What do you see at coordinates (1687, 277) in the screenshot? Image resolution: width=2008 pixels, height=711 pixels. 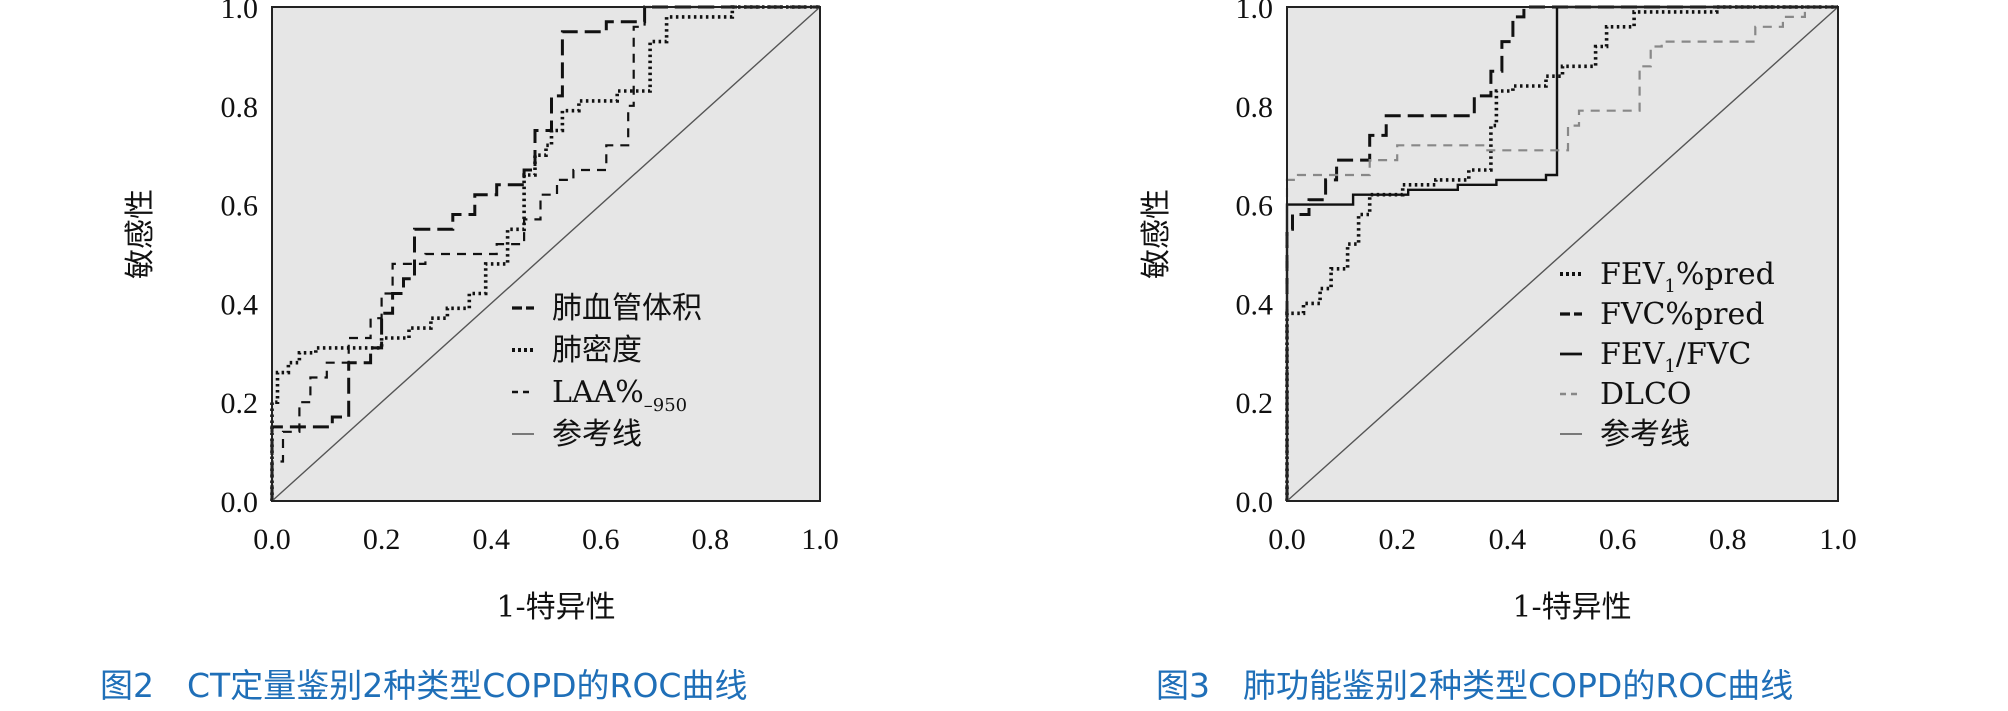 I see `legend-label: FEV1%pred` at bounding box center [1687, 277].